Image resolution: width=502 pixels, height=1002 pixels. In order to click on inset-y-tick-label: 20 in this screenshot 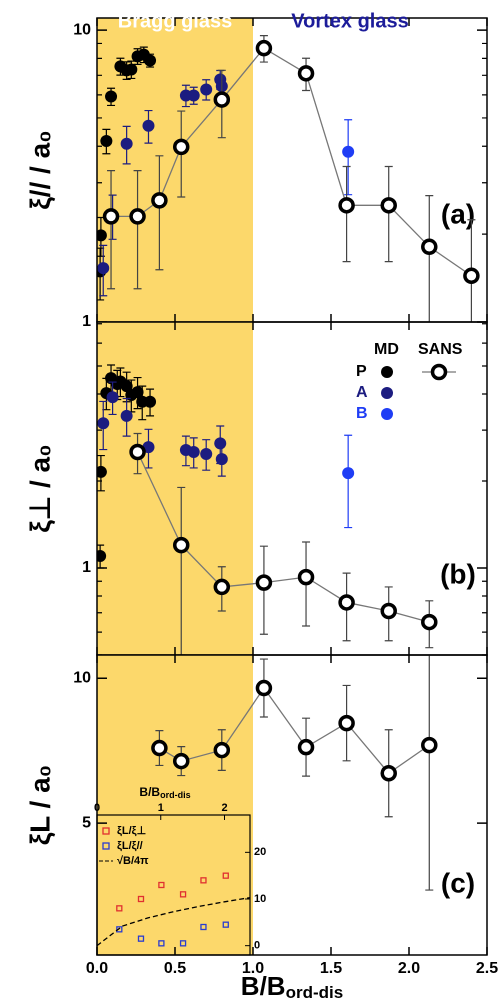, I will do `click(260, 852)`.